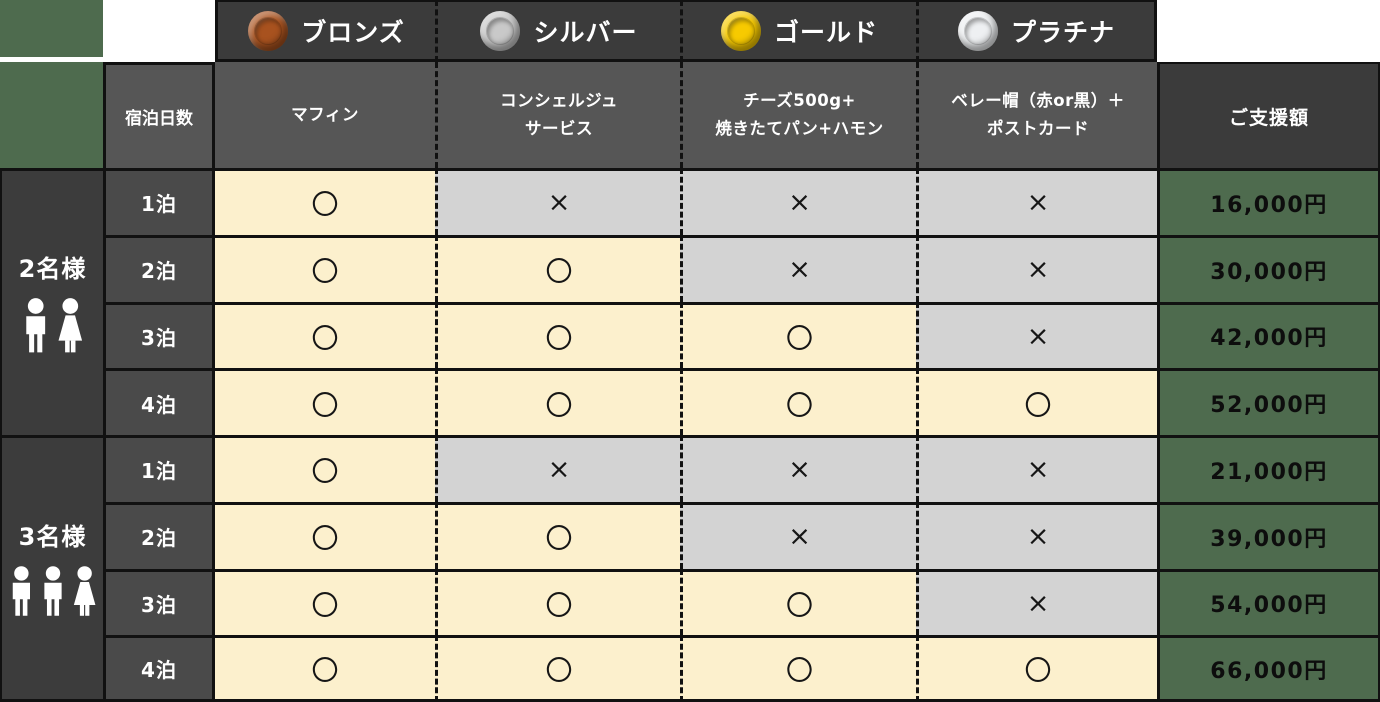 The height and width of the screenshot is (702, 1380). I want to click on reward-header-silver: コンシェルジュ サービス, so click(557, 115).